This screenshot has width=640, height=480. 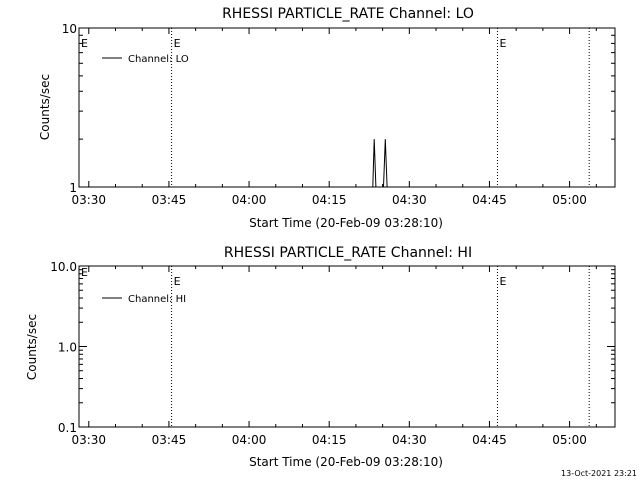 What do you see at coordinates (489, 440) in the screenshot?
I see `hi-x-tick-label: 04:45` at bounding box center [489, 440].